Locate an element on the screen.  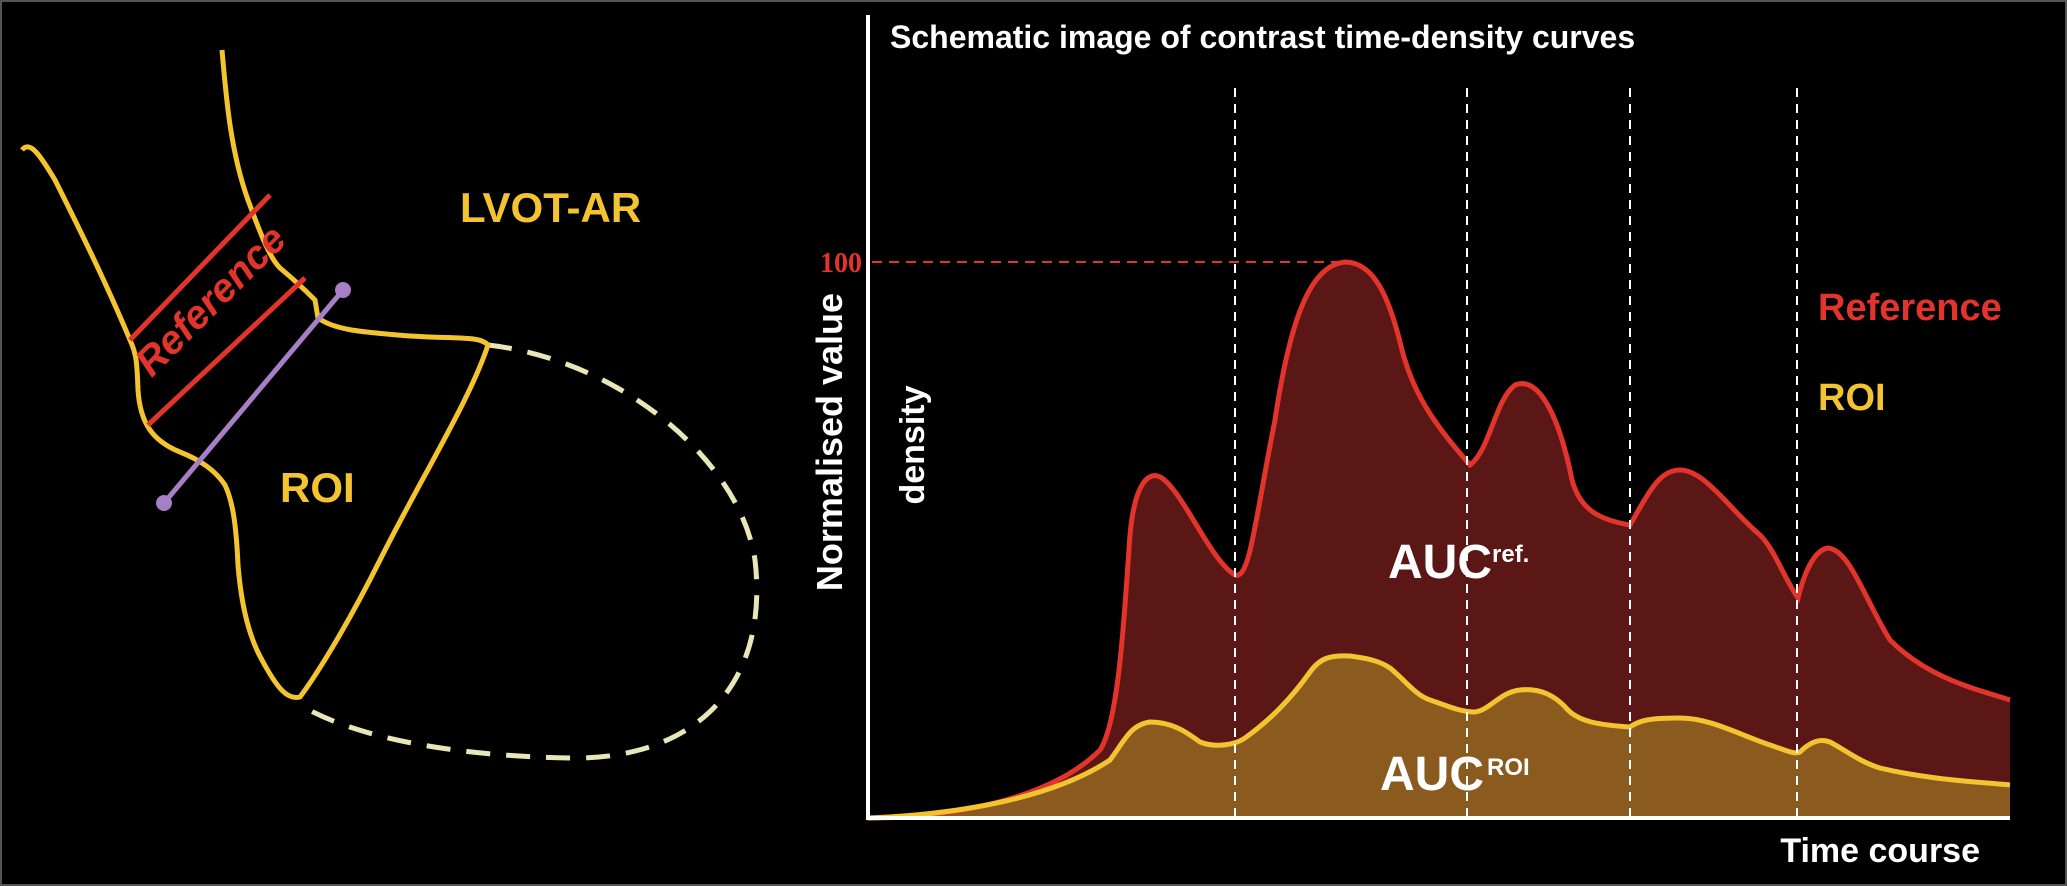
x-axis-label: Time course is located at coordinates (1880, 851).